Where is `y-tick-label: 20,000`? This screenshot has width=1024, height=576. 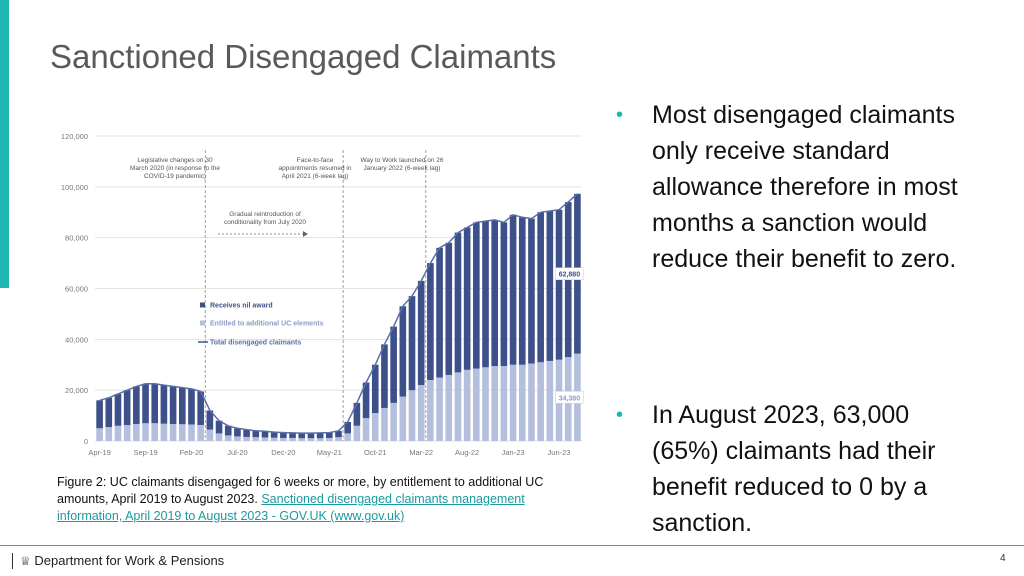 y-tick-label: 20,000 is located at coordinates (76, 390).